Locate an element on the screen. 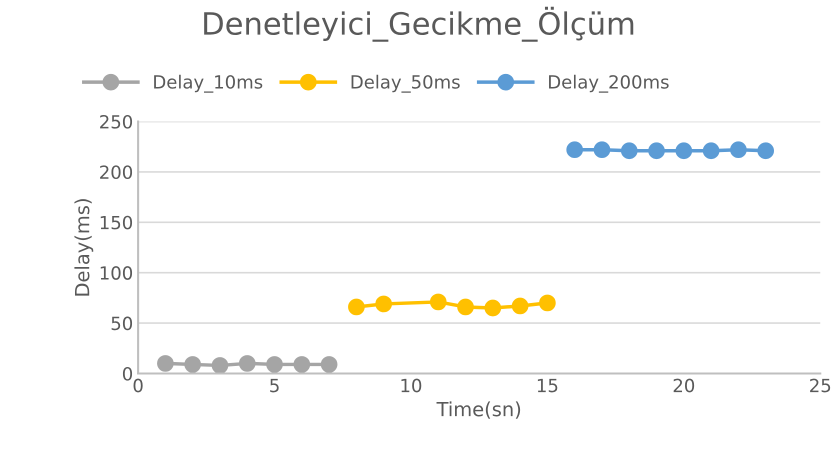 The image size is (837, 450). y-tick-label: 150 is located at coordinates (116, 223).